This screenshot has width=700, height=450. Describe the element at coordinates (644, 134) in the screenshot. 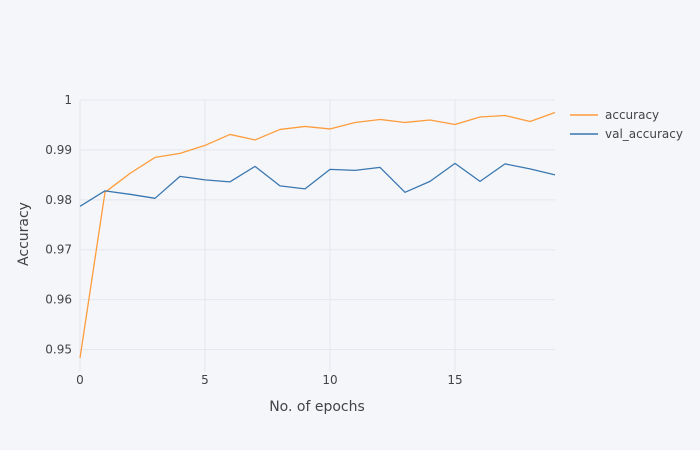

I see `legend-label-val-accuracy: val_accuracy` at that location.